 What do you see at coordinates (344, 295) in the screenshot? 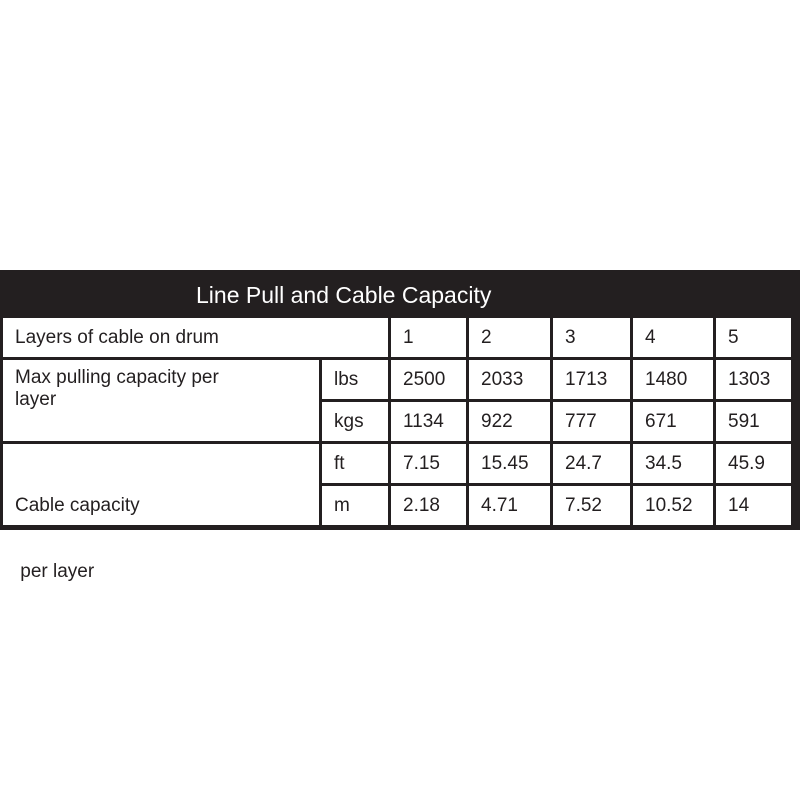
I see `table-title: Line Pull and Cable Capacity` at bounding box center [344, 295].